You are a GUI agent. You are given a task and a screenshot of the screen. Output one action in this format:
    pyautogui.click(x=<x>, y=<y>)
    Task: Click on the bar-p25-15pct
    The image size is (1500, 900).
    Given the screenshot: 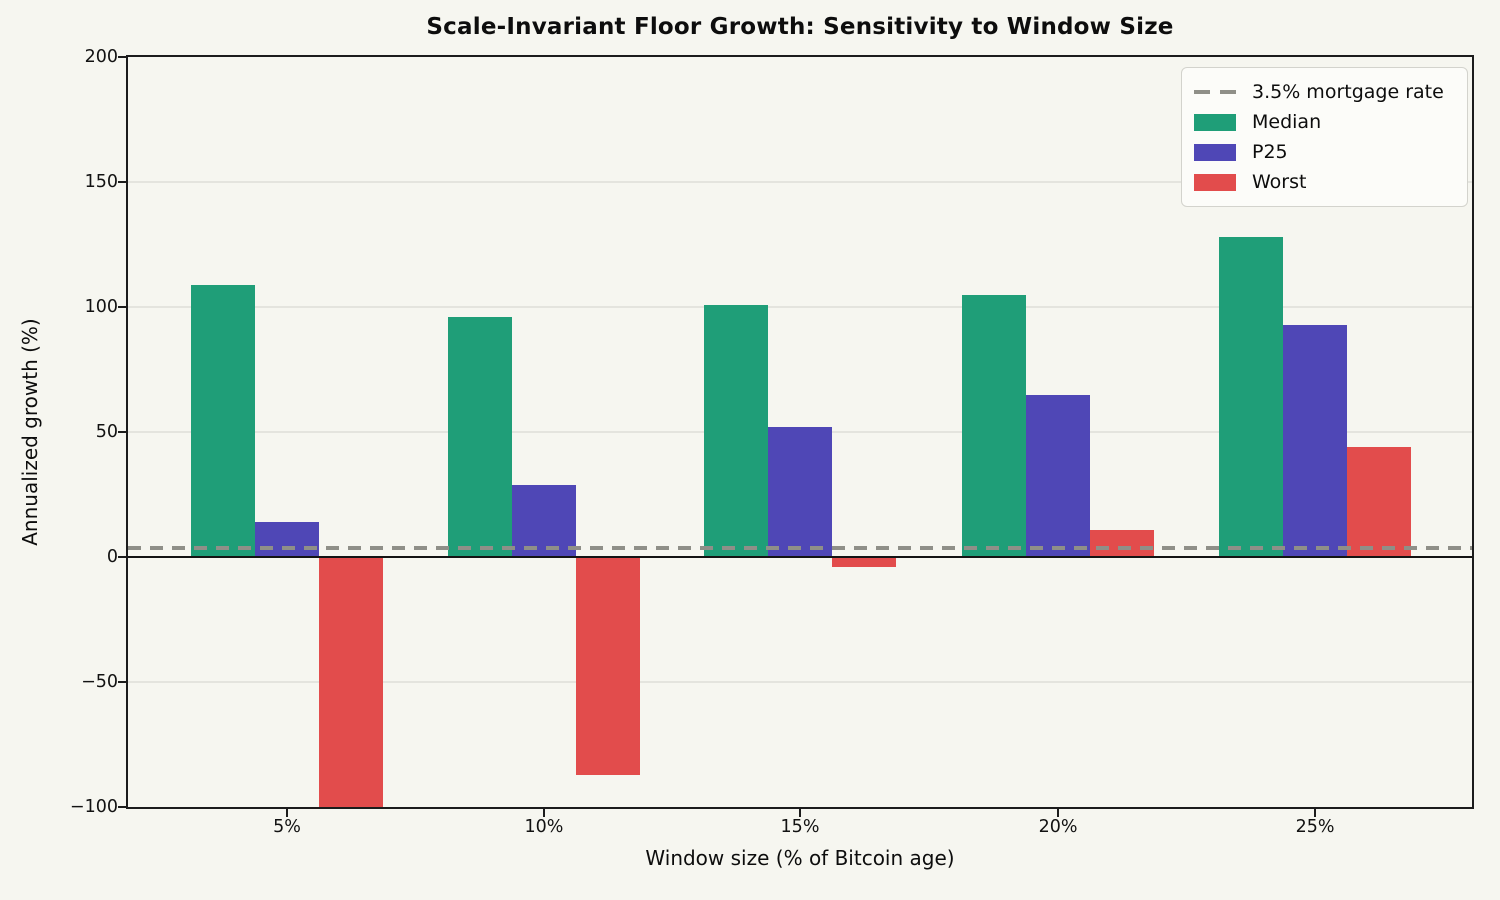 What is the action you would take?
    pyautogui.click(x=800, y=492)
    